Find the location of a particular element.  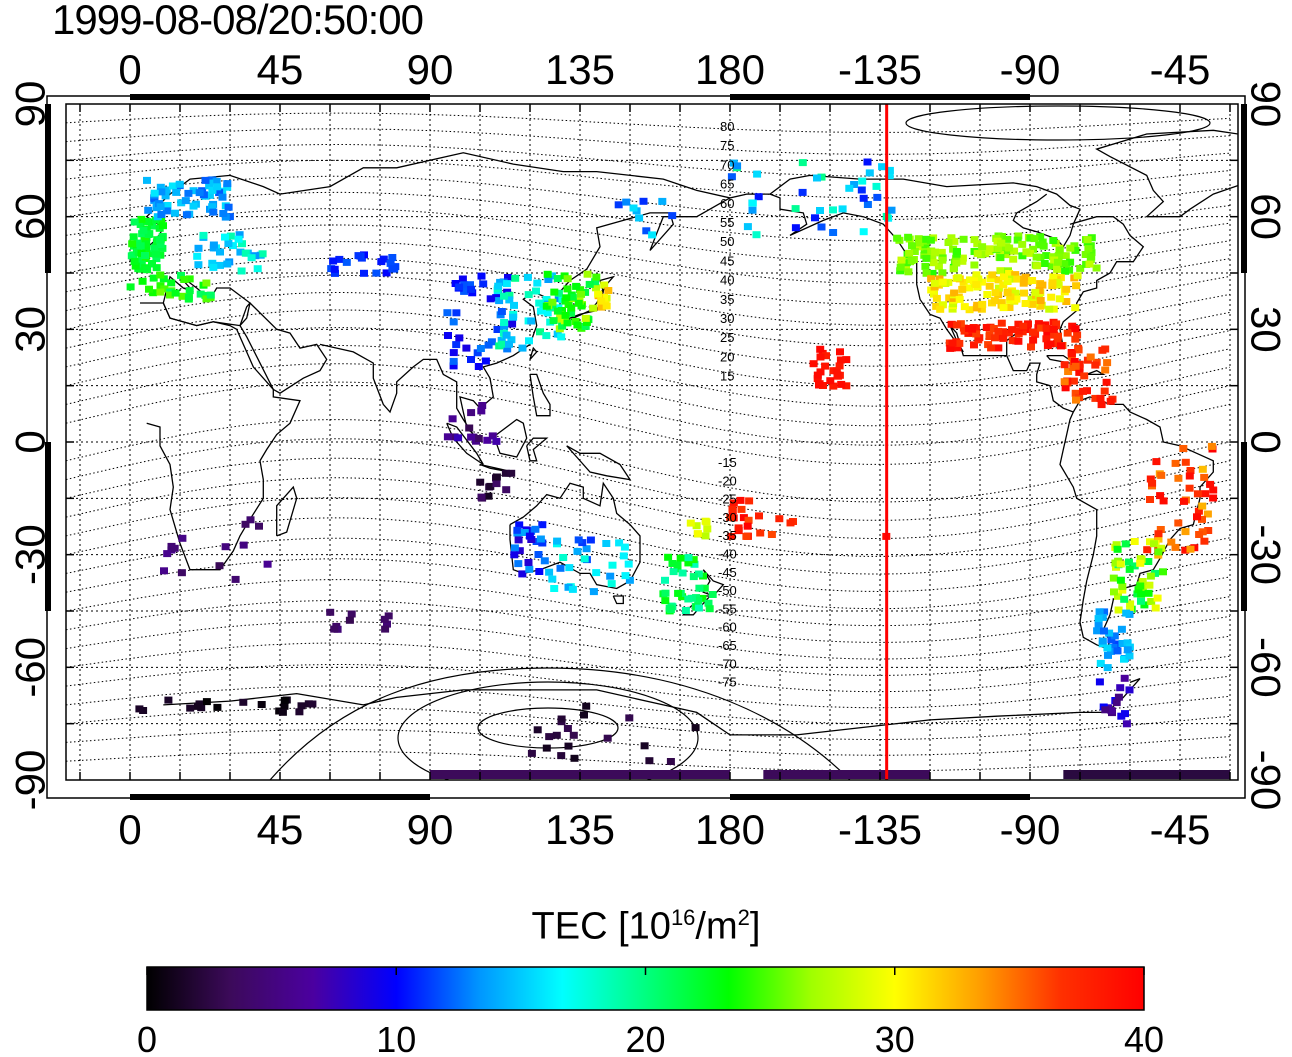

colorbar-tick-label: 10 is located at coordinates (396, 1038).